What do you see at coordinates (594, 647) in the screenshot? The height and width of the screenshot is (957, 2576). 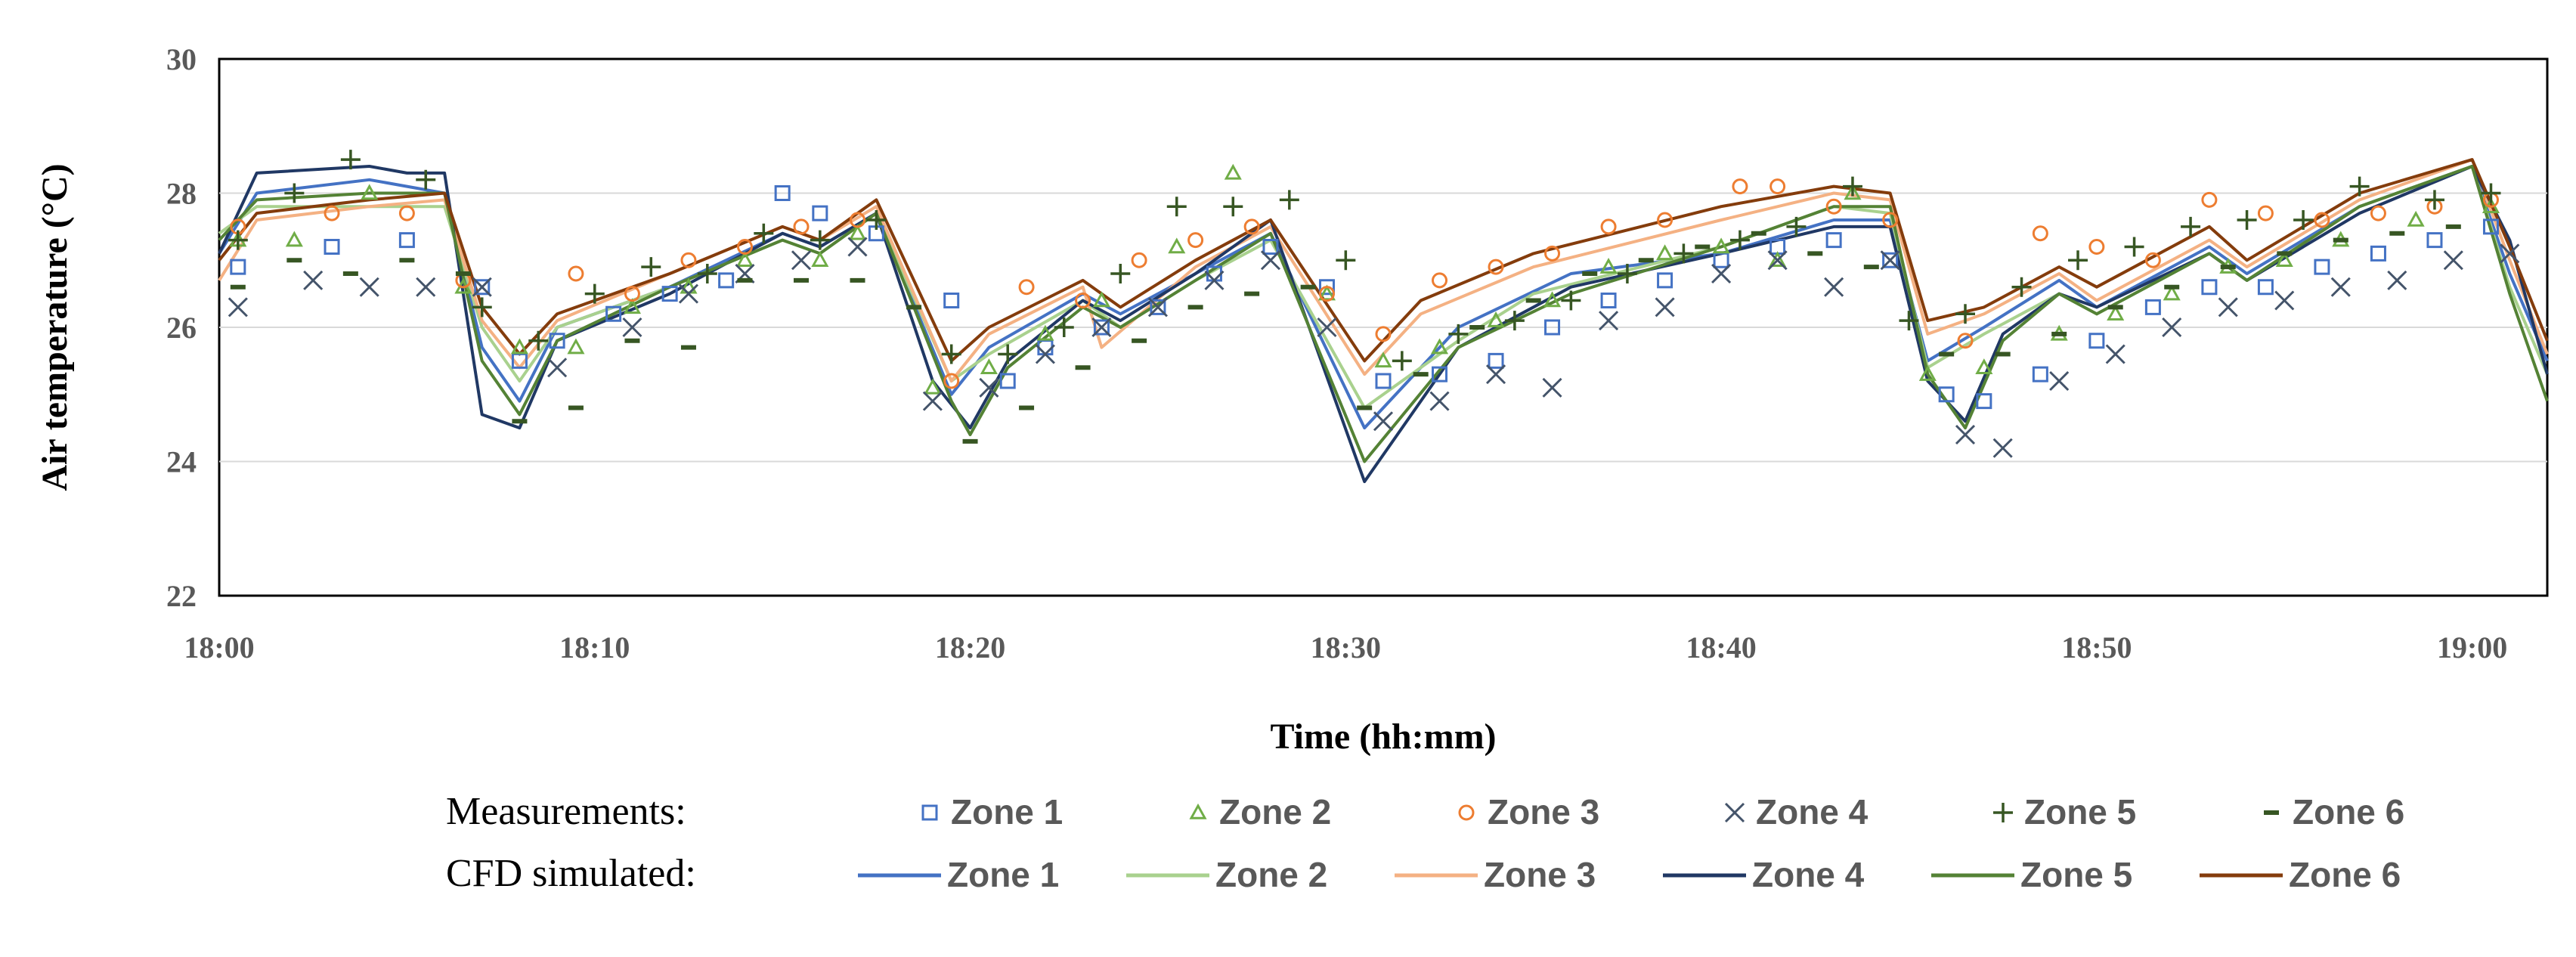 I see `x-tick-label: 18:10` at bounding box center [594, 647].